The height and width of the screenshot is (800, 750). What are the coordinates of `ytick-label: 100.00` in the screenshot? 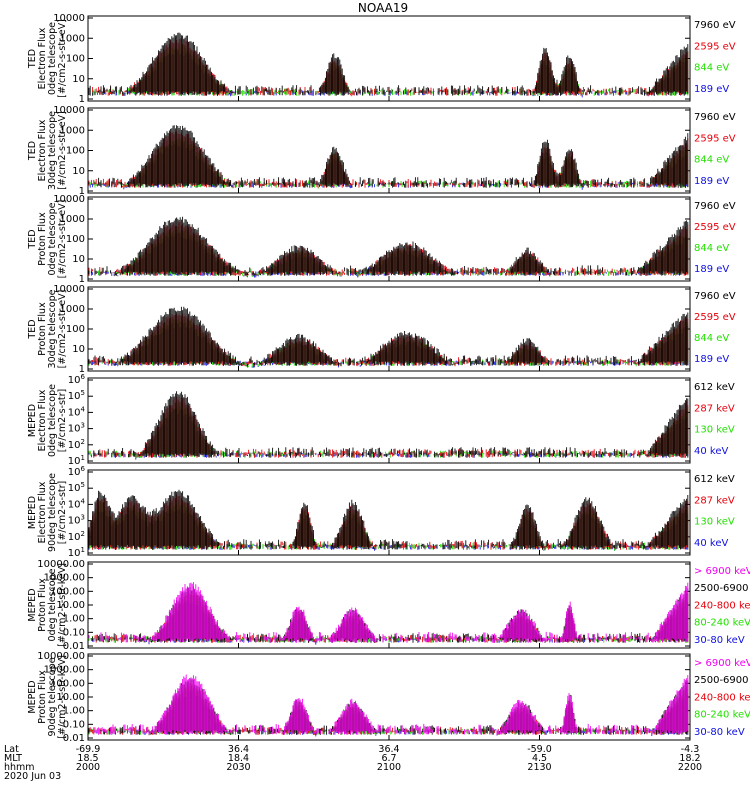 It's located at (67, 683).